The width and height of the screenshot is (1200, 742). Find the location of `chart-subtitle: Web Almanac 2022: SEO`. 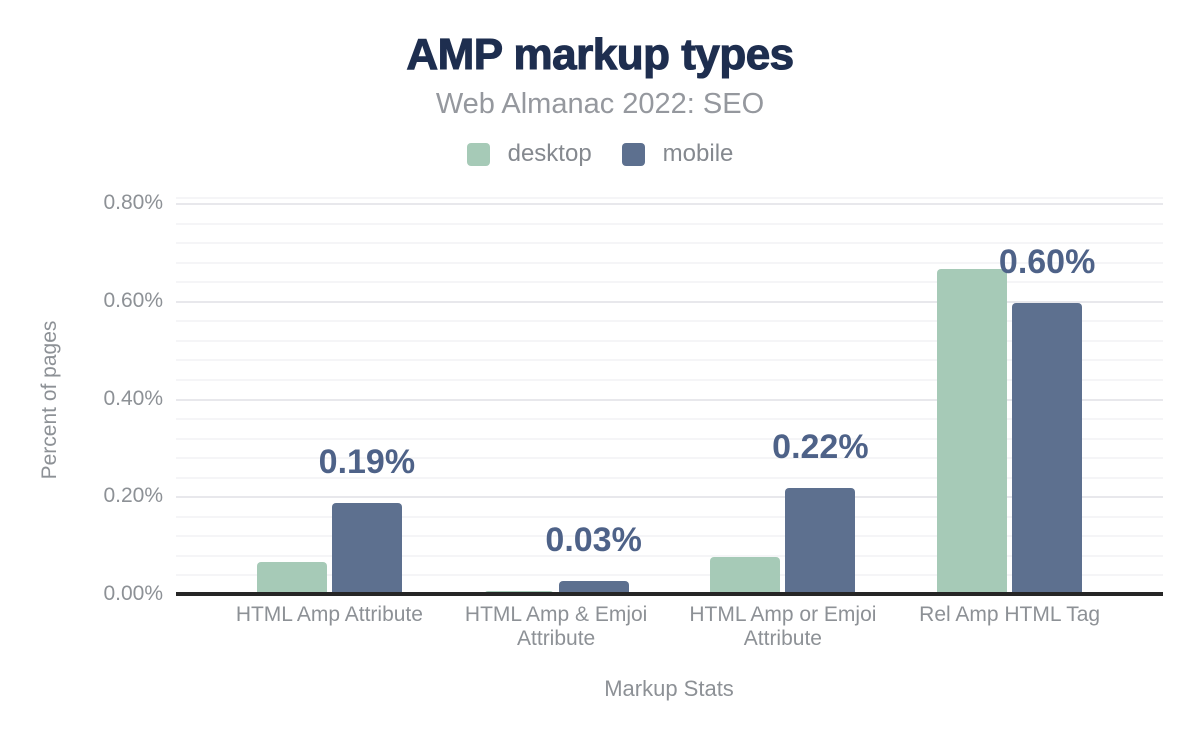

chart-subtitle: Web Almanac 2022: SEO is located at coordinates (600, 104).